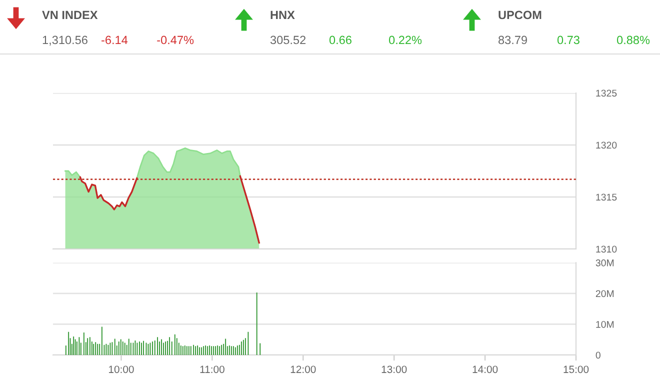  What do you see at coordinates (568, 40) in the screenshot?
I see `data-label: 0.73` at bounding box center [568, 40].